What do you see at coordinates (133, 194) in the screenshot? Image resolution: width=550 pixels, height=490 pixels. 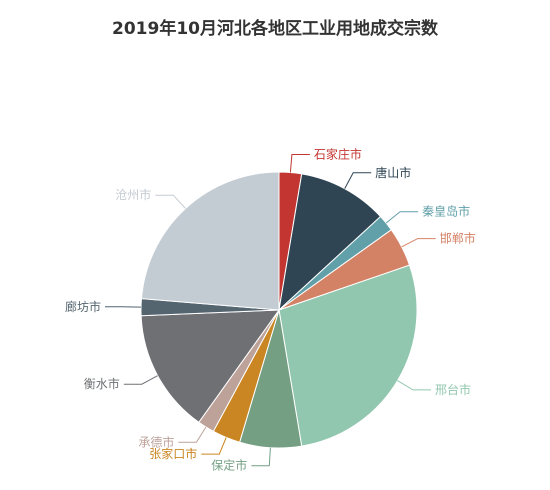 I see `slice-label: 沧州市` at bounding box center [133, 194].